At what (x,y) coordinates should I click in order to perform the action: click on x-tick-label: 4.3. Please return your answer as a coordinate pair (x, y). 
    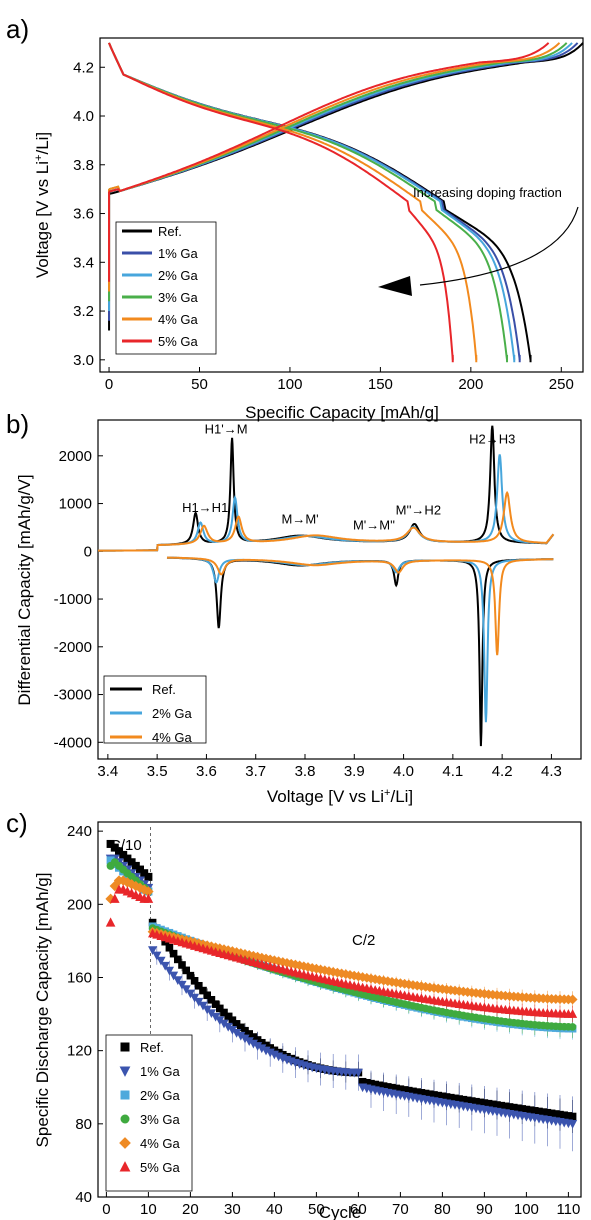
    Looking at the image, I should click on (551, 771).